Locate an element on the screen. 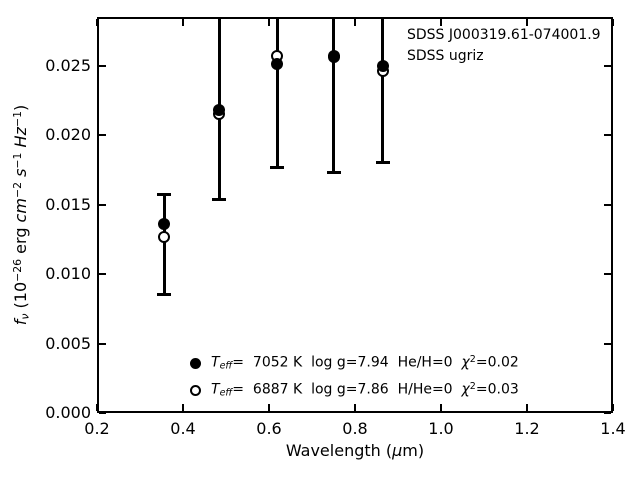 This screenshot has height=480, width=640. legend-row: Teff= 7052 K log g=7.94 He/H=0 χ2=0.02 is located at coordinates (354, 363).